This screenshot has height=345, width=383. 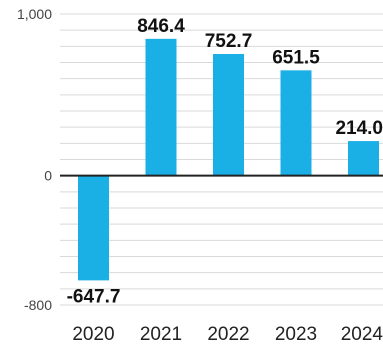 What do you see at coordinates (363, 158) in the screenshot?
I see `bar-2024` at bounding box center [363, 158].